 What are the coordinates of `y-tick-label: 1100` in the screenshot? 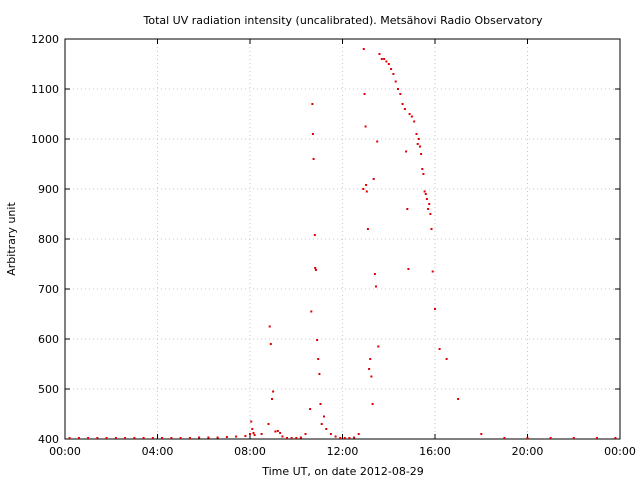 It's located at (45, 89).